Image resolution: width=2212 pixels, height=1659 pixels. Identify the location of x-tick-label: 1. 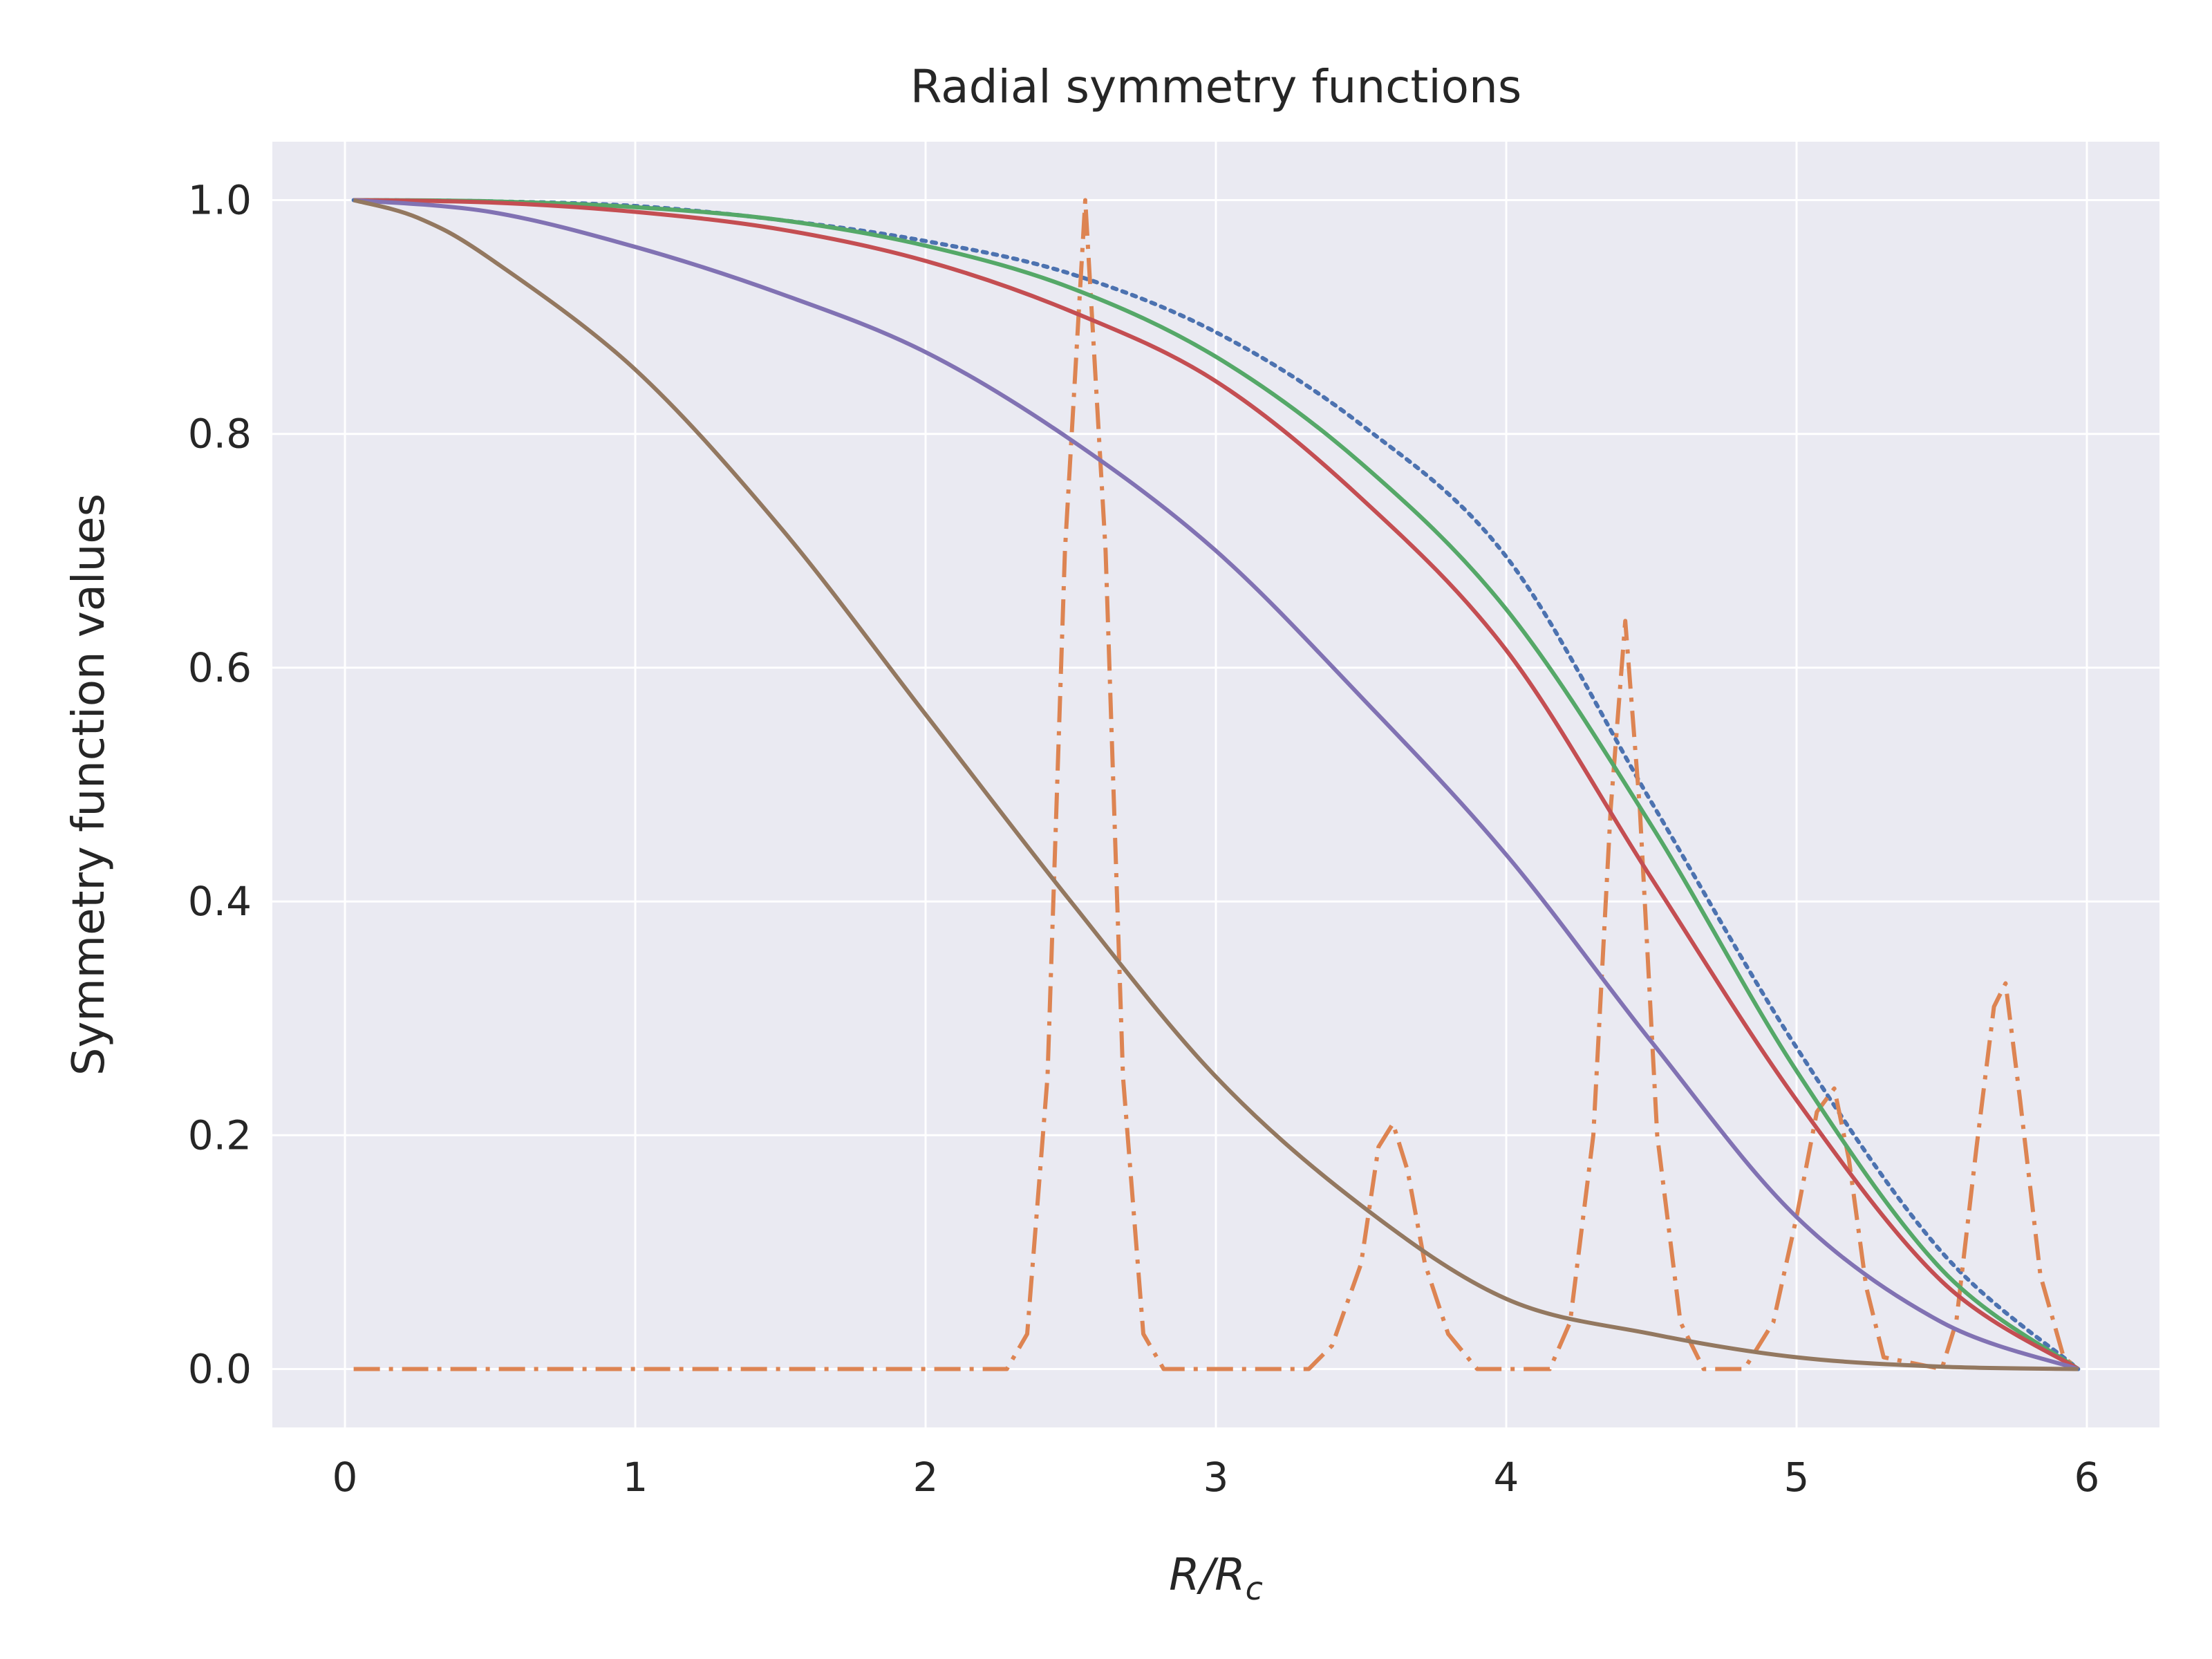
(636, 1478).